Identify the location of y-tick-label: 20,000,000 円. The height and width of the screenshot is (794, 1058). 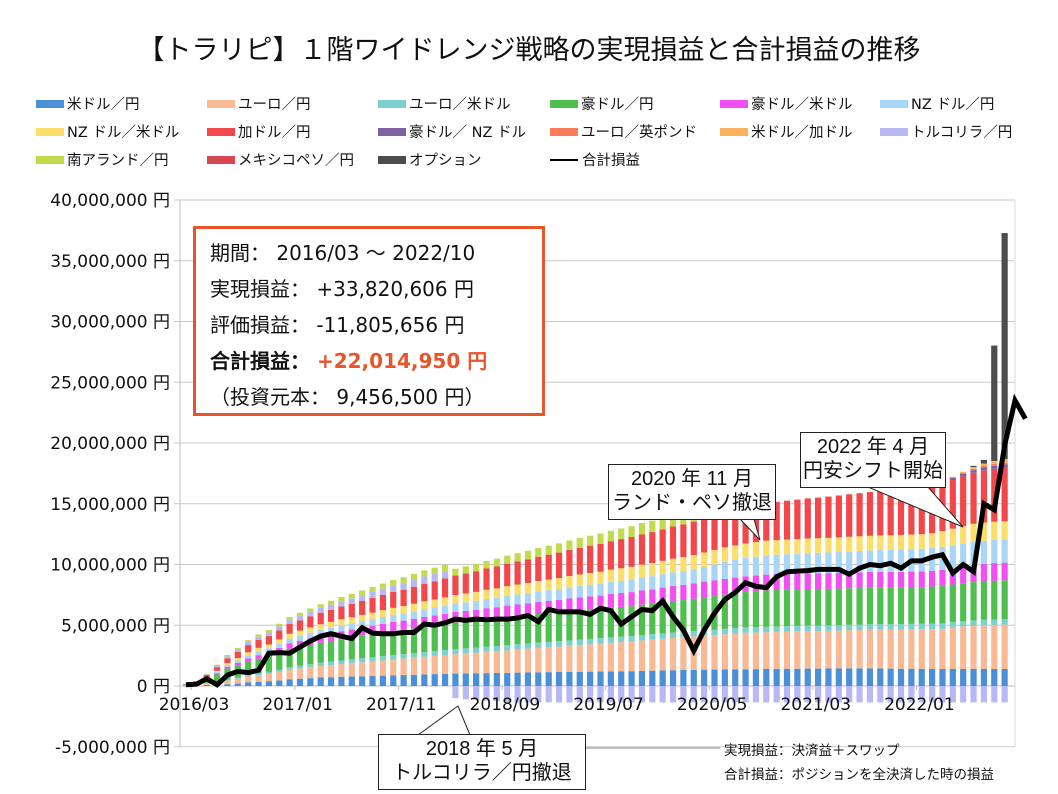
(110, 444).